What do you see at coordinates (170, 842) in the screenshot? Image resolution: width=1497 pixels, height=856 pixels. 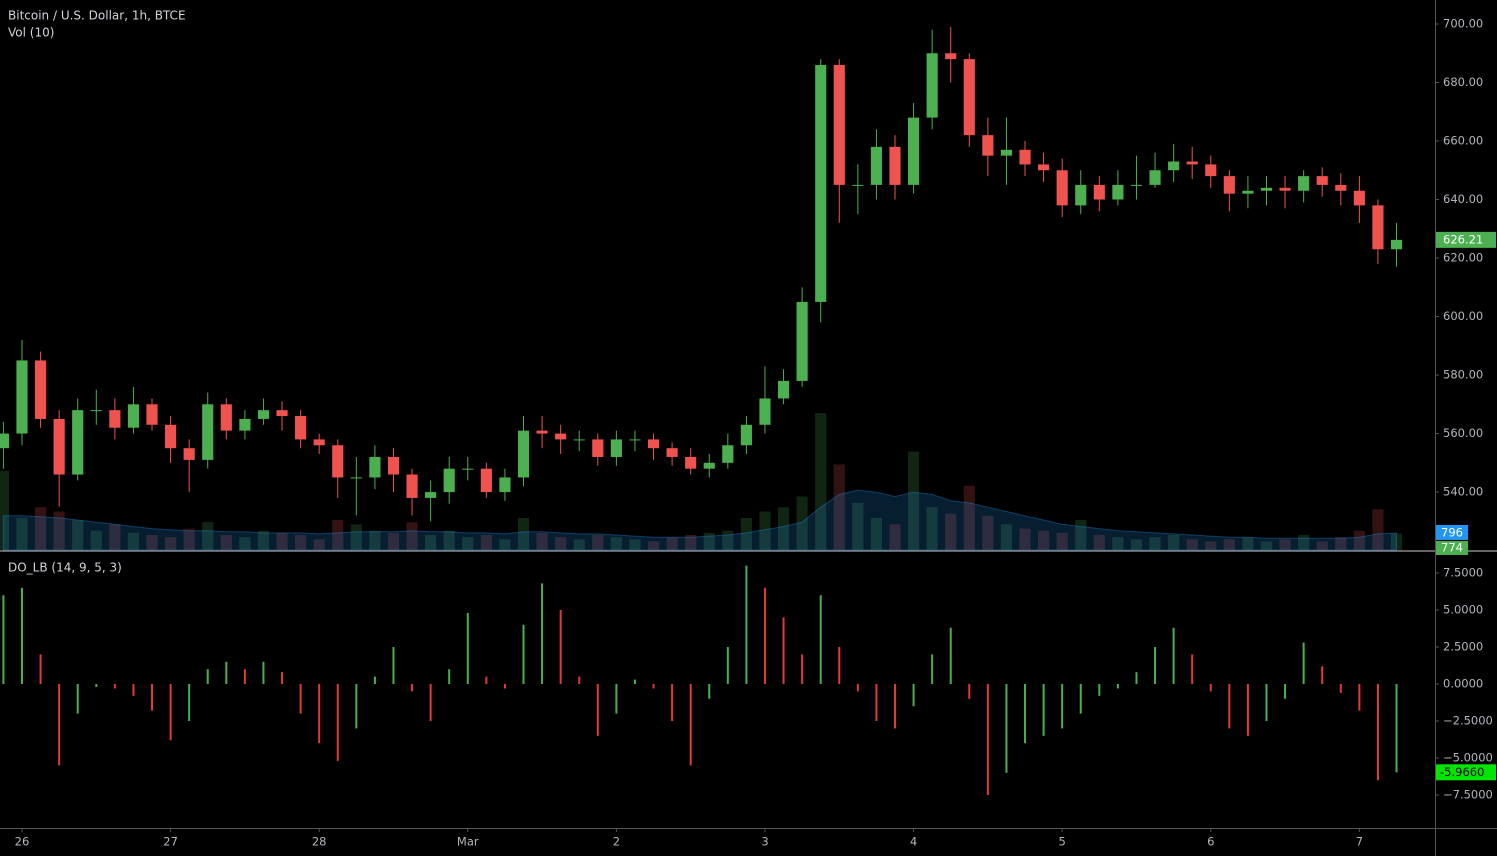 I see `x-tick-label: 27` at bounding box center [170, 842].